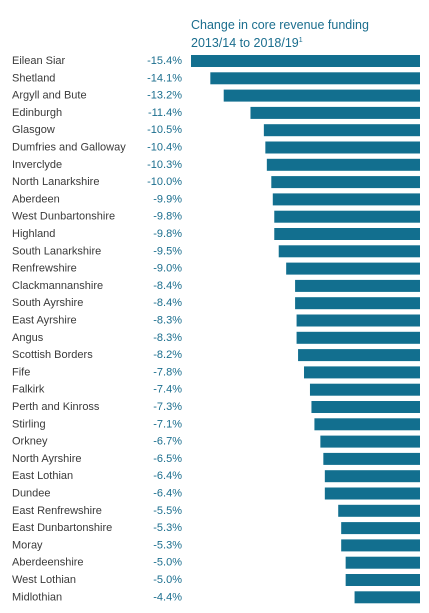 The image size is (429, 613). What do you see at coordinates (167, 372) in the screenshot?
I see `value-label: -7.8%` at bounding box center [167, 372].